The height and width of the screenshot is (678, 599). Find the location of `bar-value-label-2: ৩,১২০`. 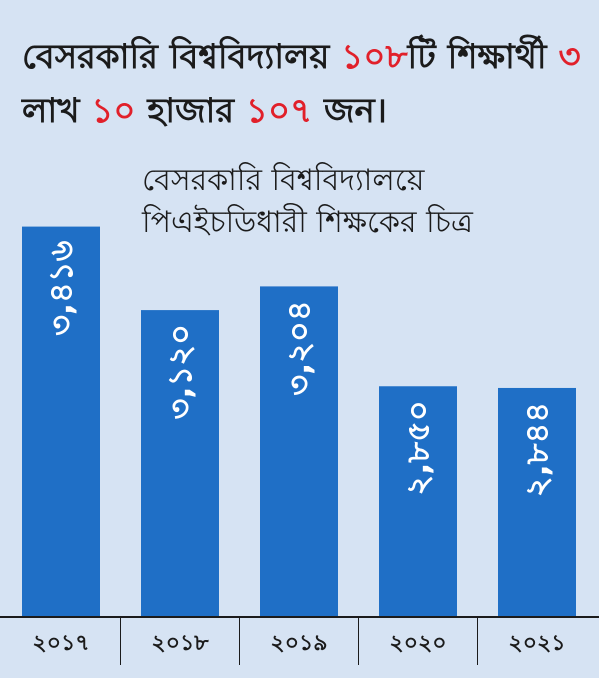

bar-value-label-2: ৩,১২০ is located at coordinates (180, 371).